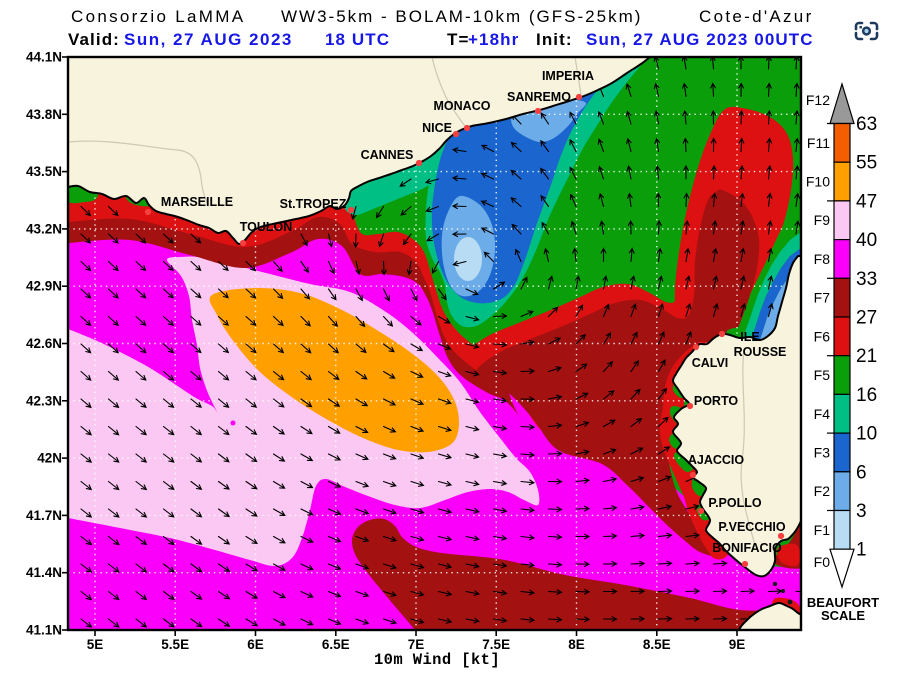 Image resolution: width=904 pixels, height=683 pixels. I want to click on svg-text: MARSEILLE, so click(197, 202).